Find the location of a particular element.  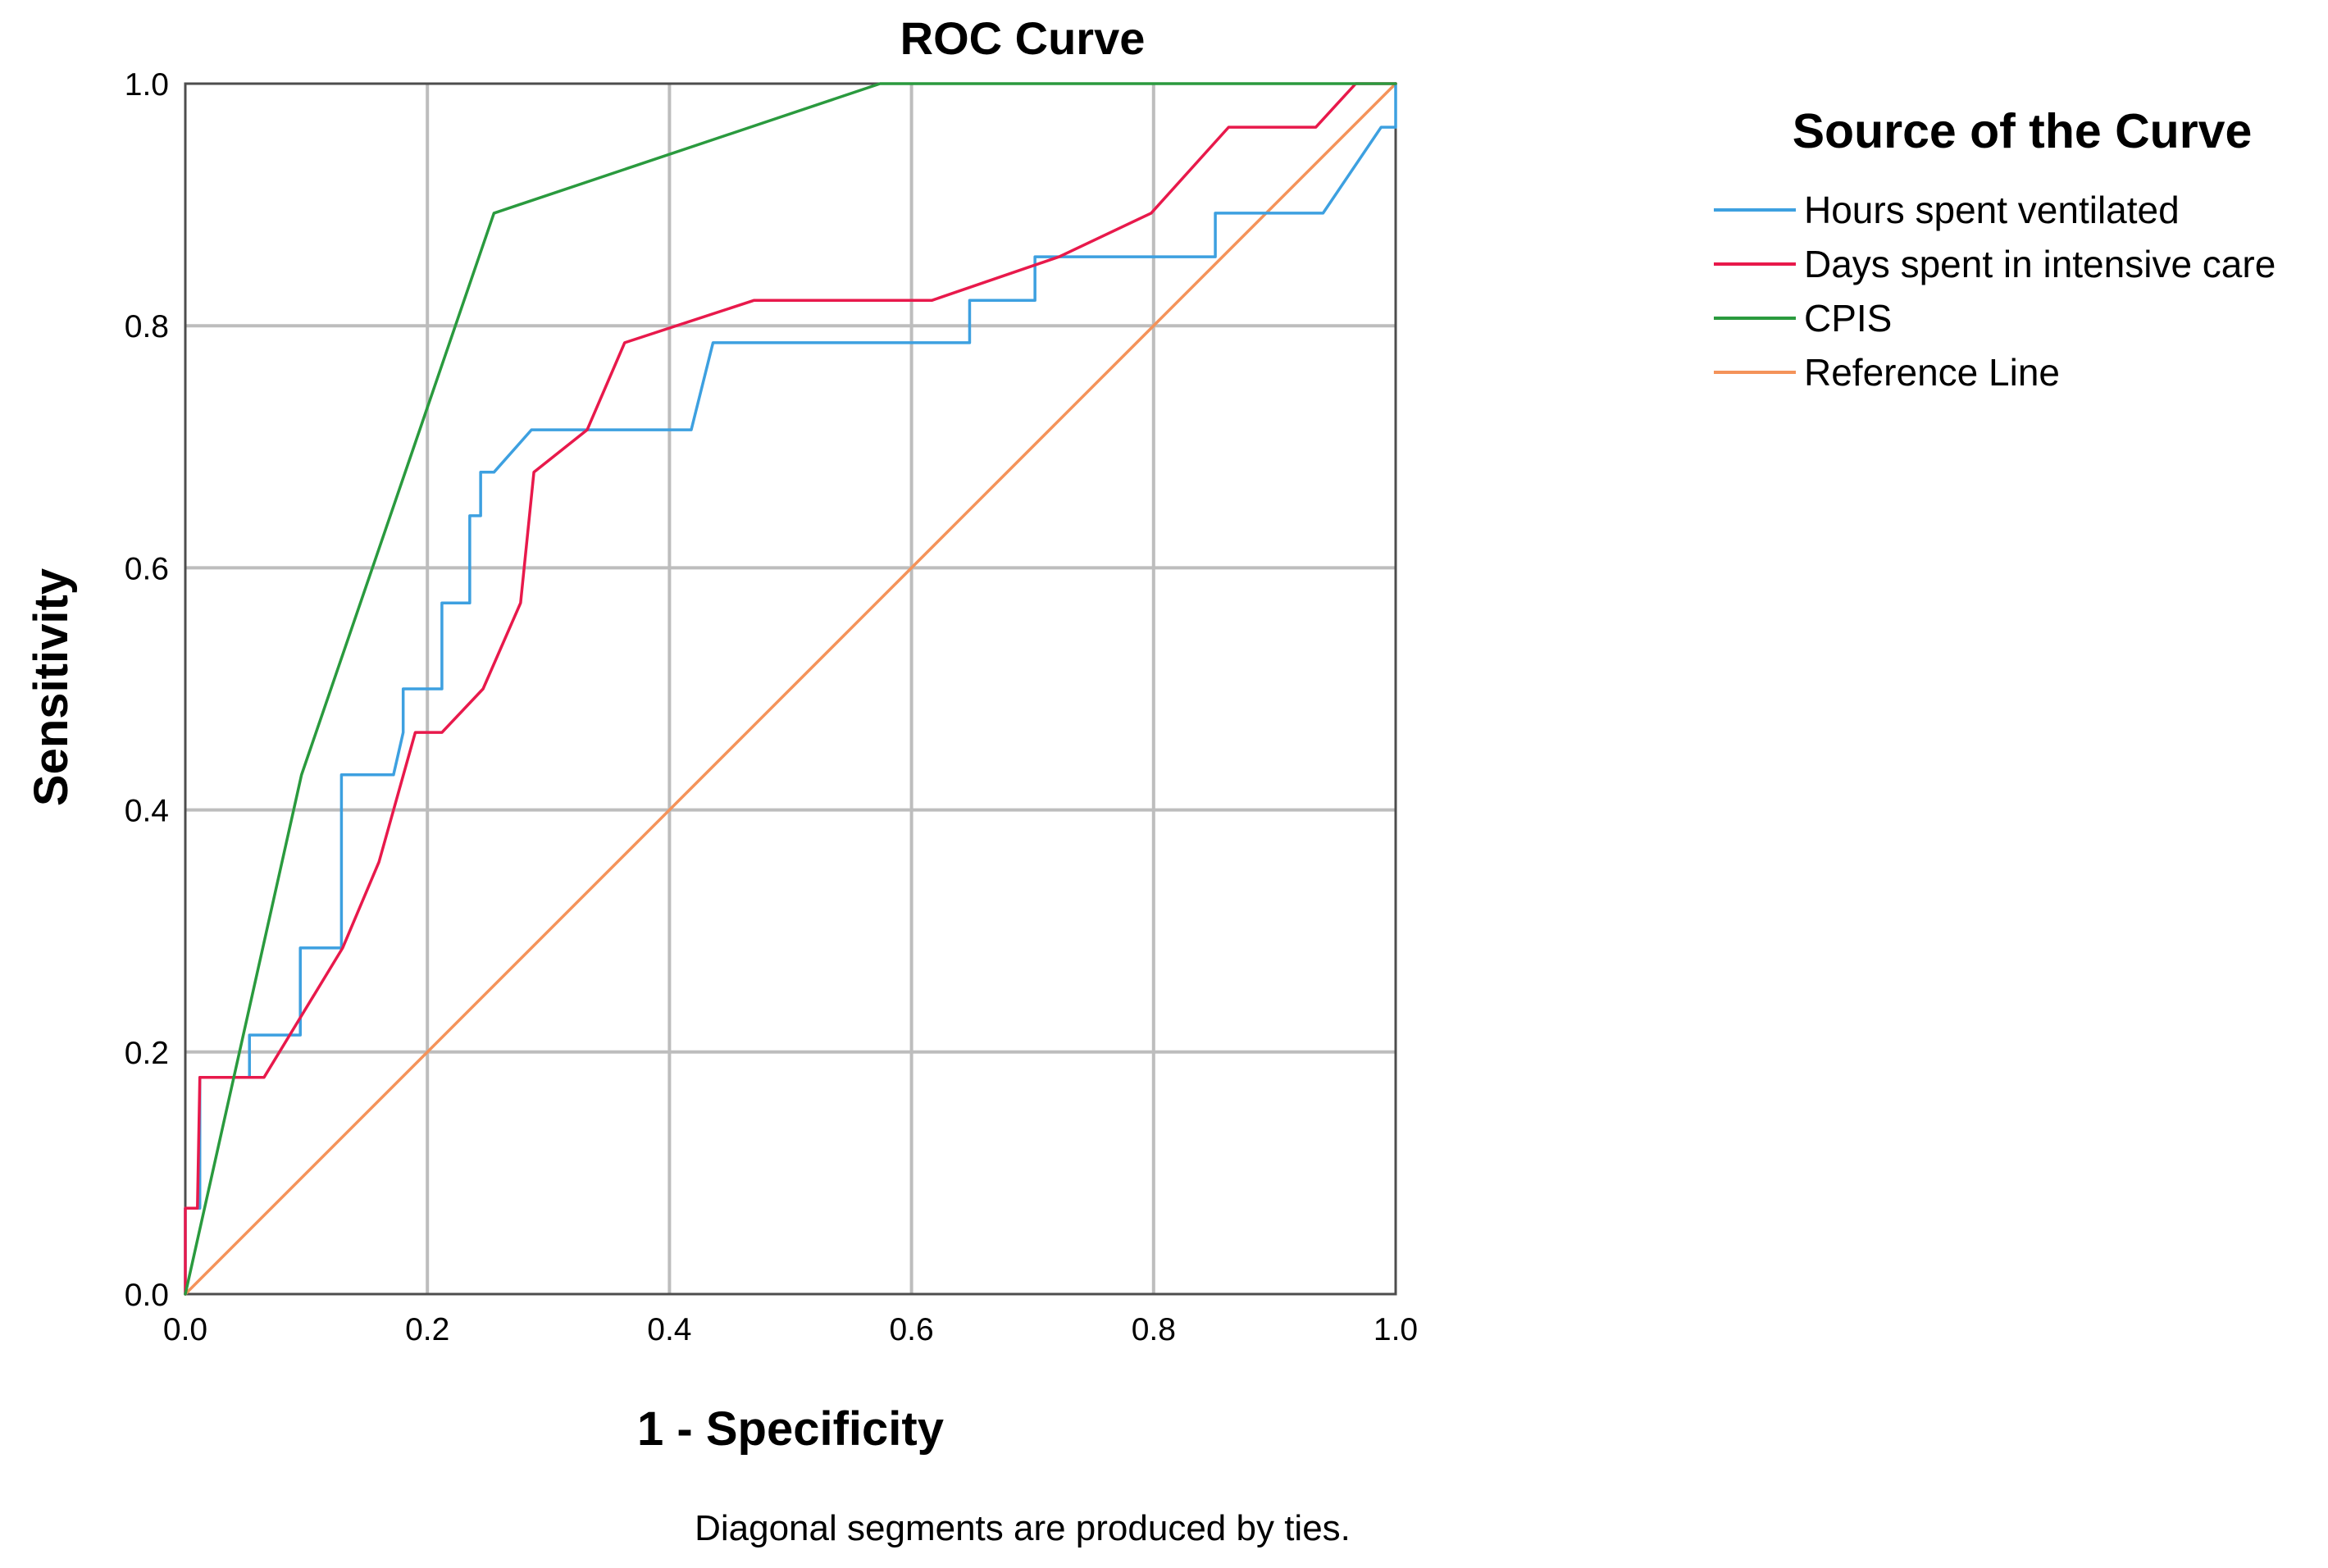

y-tick-label: 1.0 is located at coordinates (147, 85).